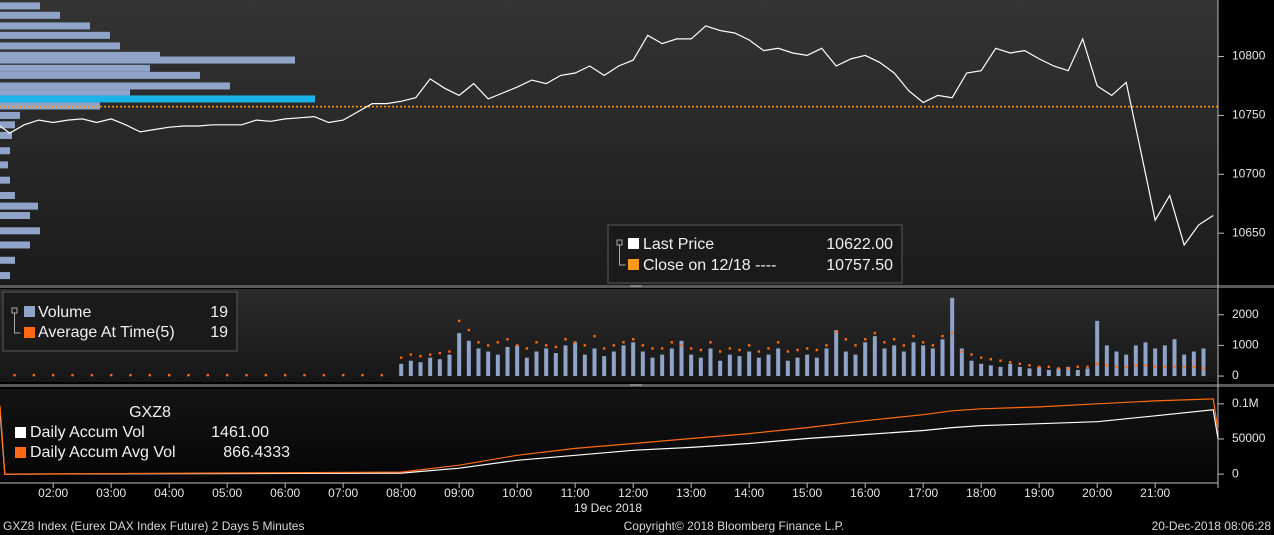  Describe the element at coordinates (106, 332) in the screenshot. I see `legend-label: Average At Time(5)` at that location.